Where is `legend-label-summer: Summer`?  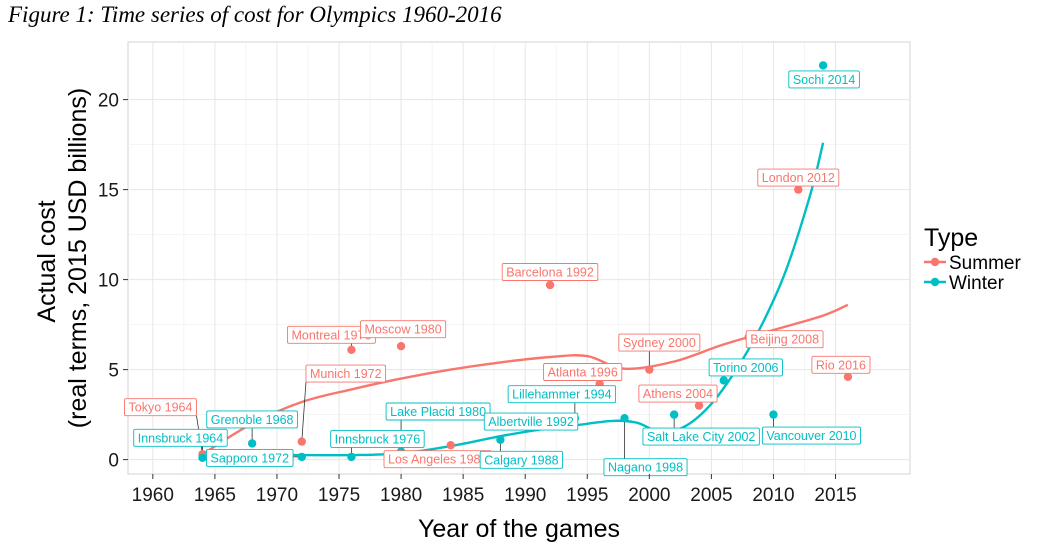
legend-label-summer: Summer is located at coordinates (985, 263).